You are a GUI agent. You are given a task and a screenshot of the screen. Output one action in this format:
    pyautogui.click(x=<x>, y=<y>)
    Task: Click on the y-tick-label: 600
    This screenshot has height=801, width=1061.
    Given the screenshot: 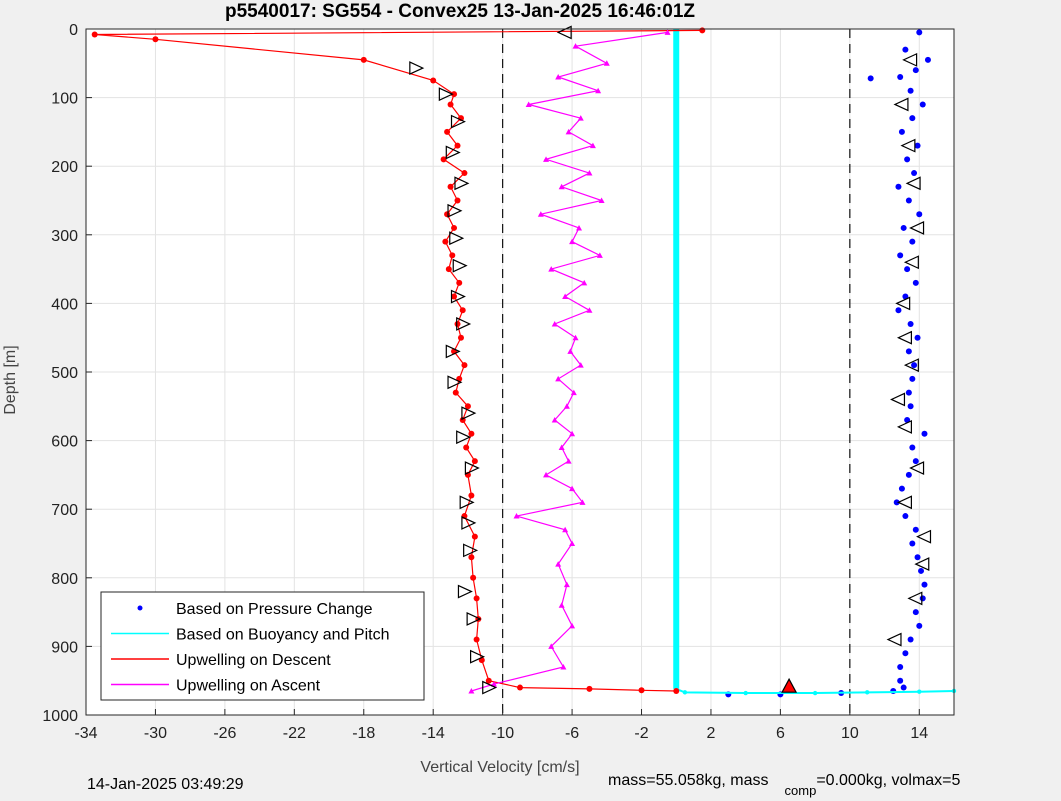 What is the action you would take?
    pyautogui.click(x=64, y=442)
    